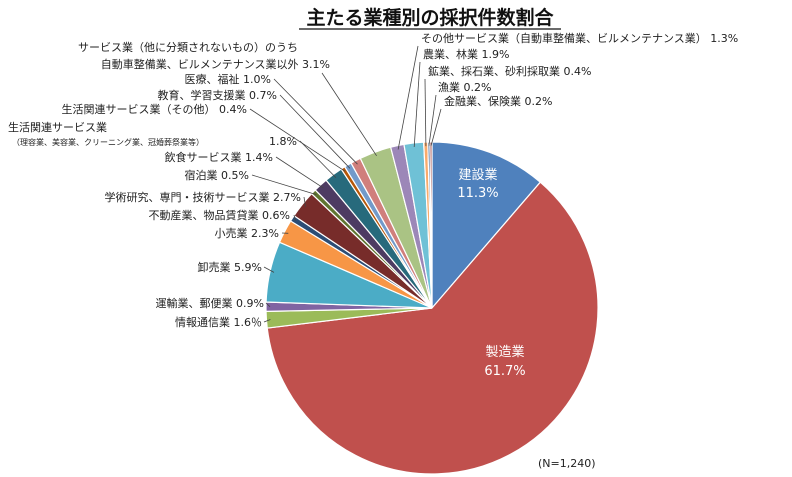 The image size is (792, 477). I want to click on slice-label-6: 不動産業、物品賃貸業 0.6%, so click(219, 215).